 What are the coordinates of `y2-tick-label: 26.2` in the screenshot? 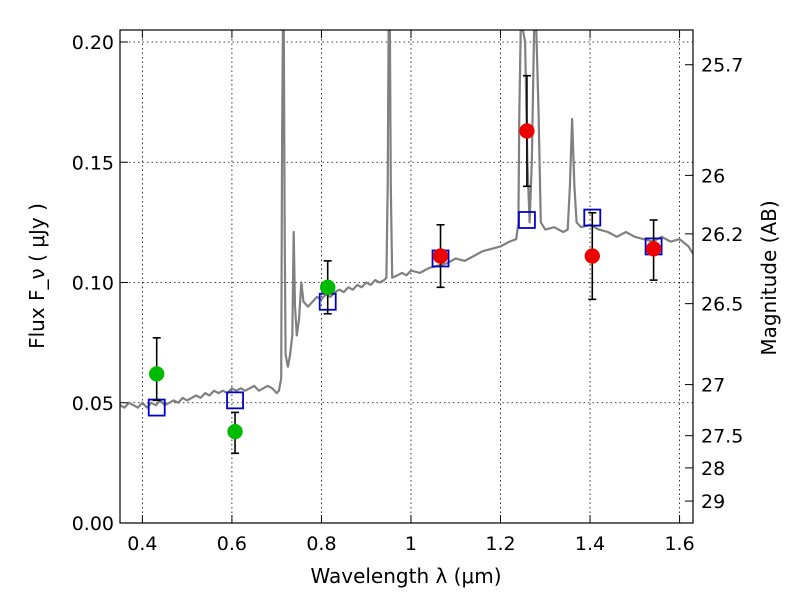 It's located at (722, 235).